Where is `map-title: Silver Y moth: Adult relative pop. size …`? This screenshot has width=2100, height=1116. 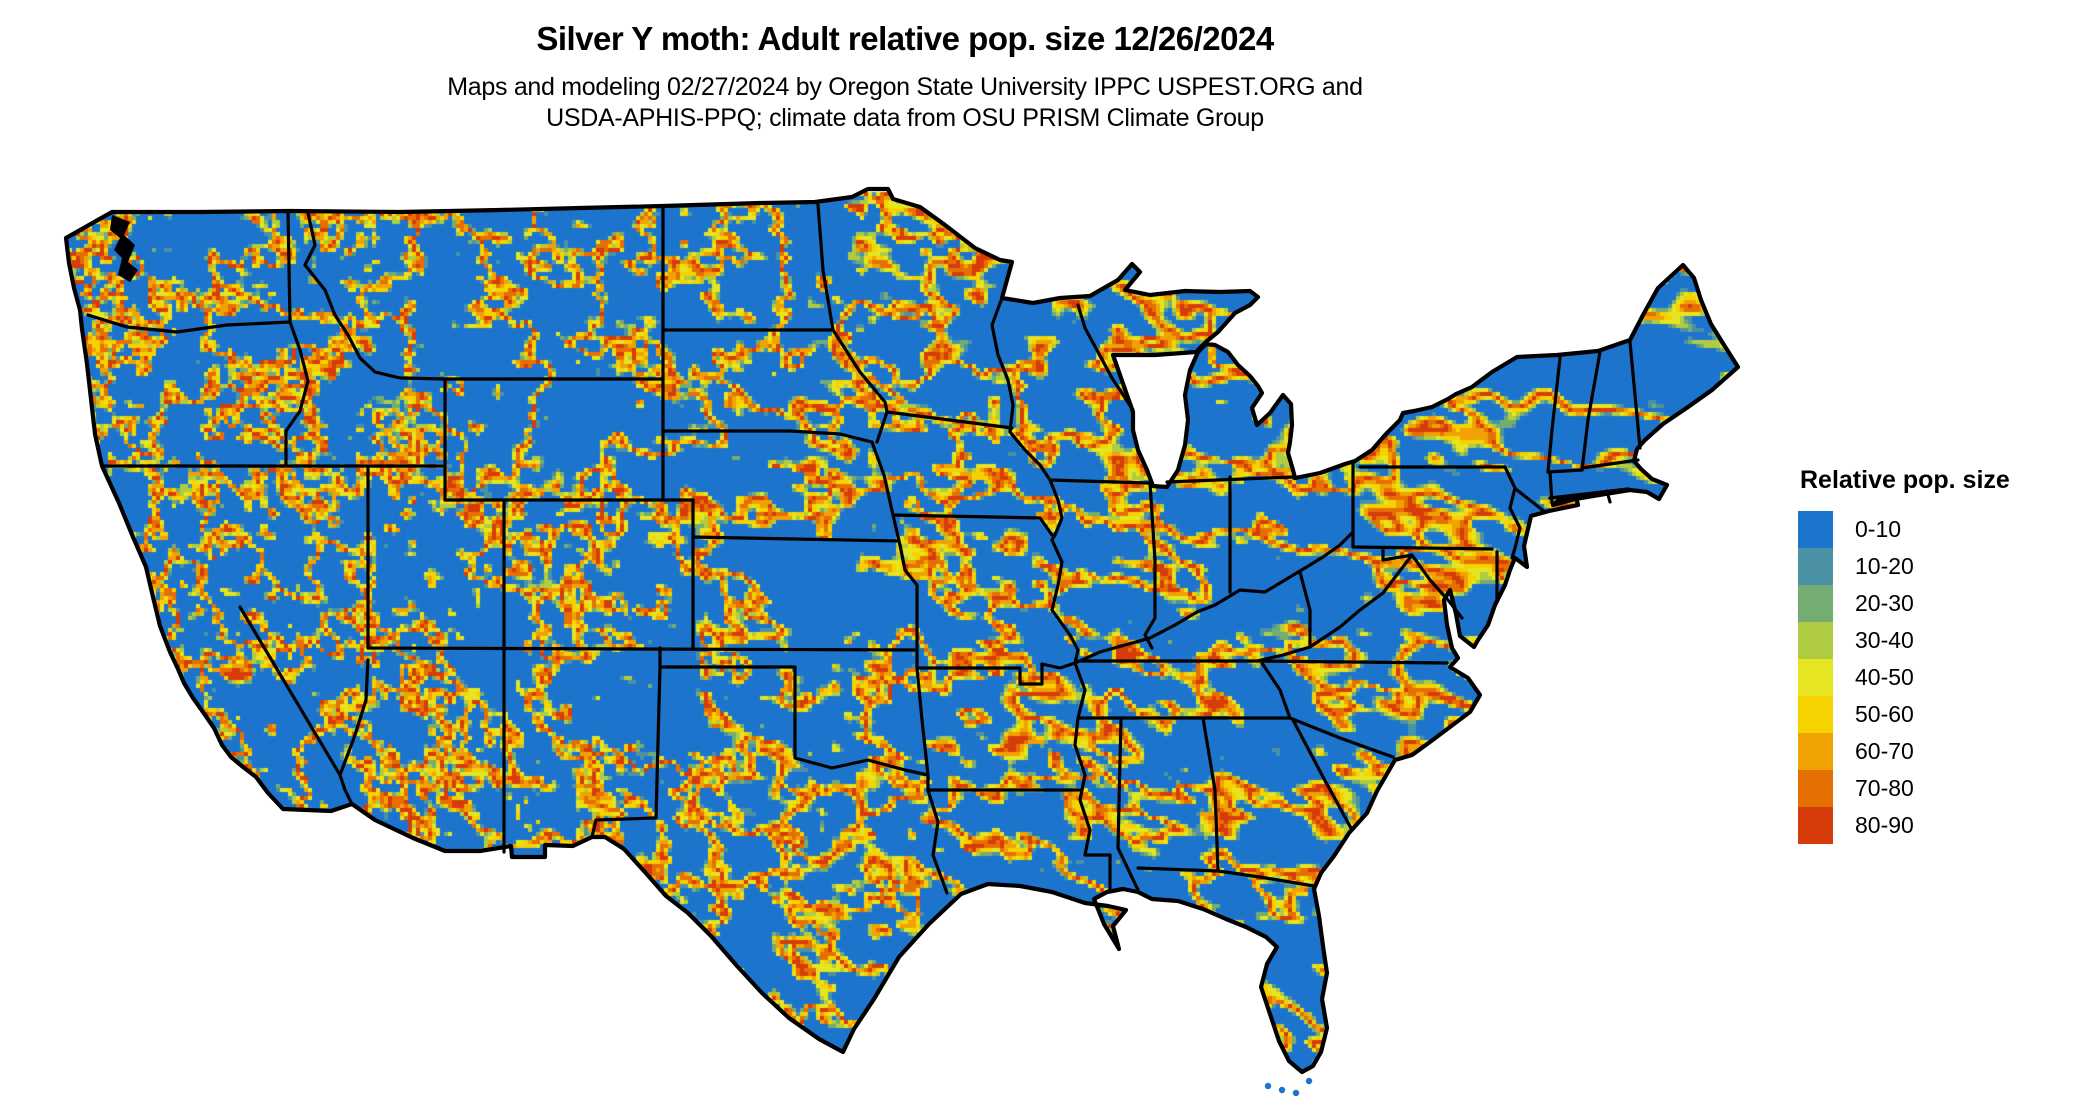 map-title: Silver Y moth: Adult relative pop. size … is located at coordinates (905, 38).